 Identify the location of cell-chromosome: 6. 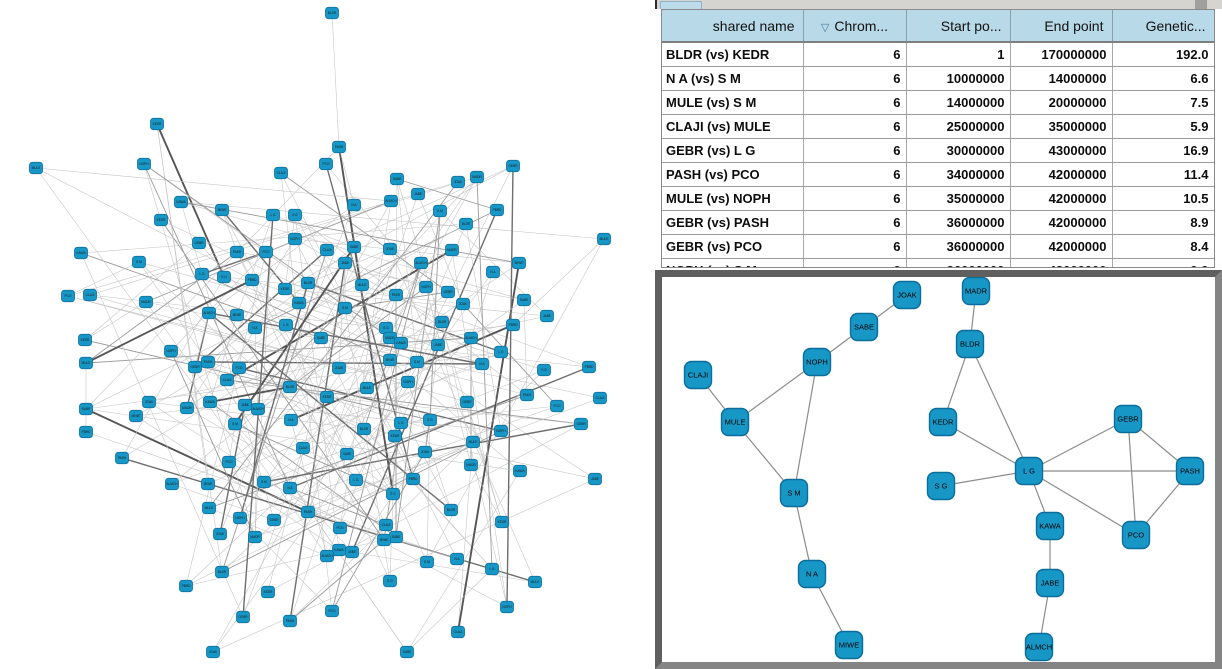
(855, 246).